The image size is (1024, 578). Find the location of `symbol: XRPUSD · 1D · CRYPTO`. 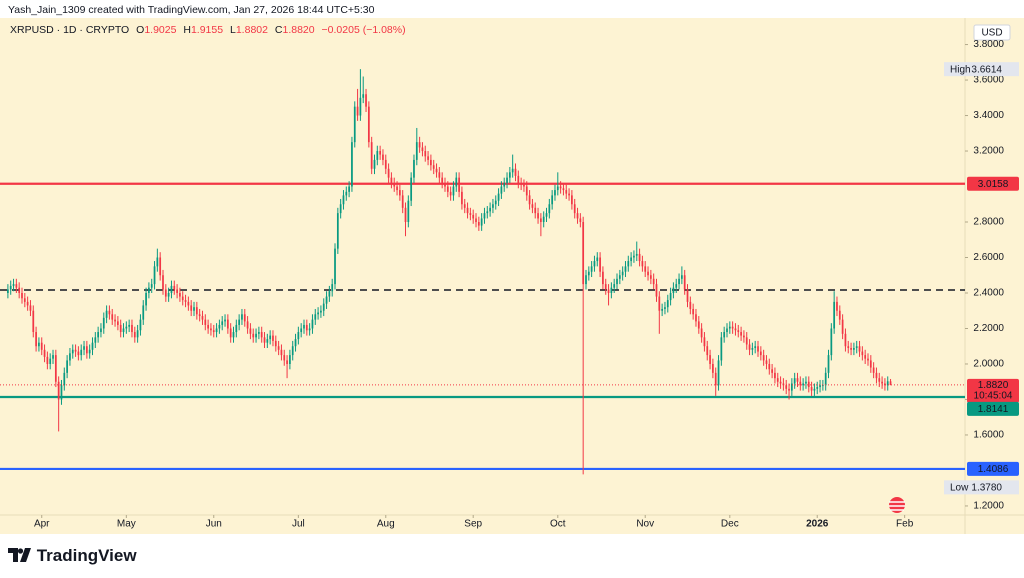

symbol: XRPUSD · 1D · CRYPTO is located at coordinates (70, 30).